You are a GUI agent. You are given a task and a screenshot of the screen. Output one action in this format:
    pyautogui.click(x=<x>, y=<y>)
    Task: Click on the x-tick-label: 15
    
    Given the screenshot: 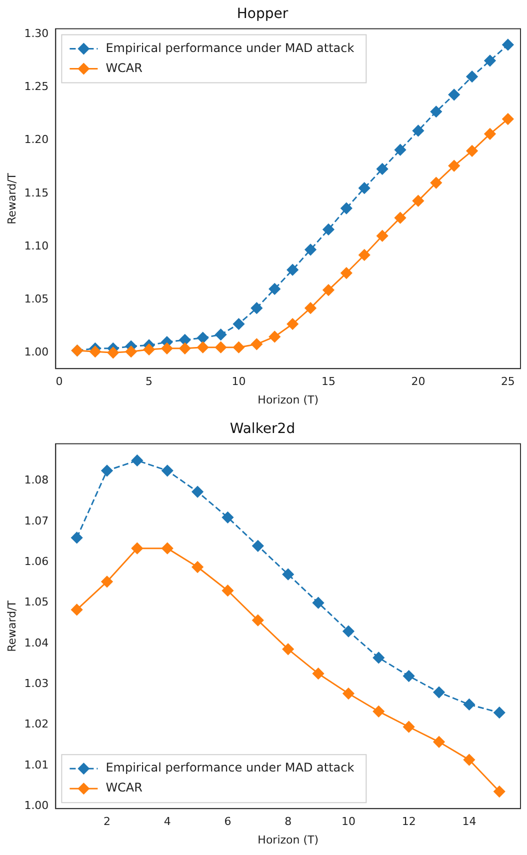 What is the action you would take?
    pyautogui.click(x=328, y=381)
    